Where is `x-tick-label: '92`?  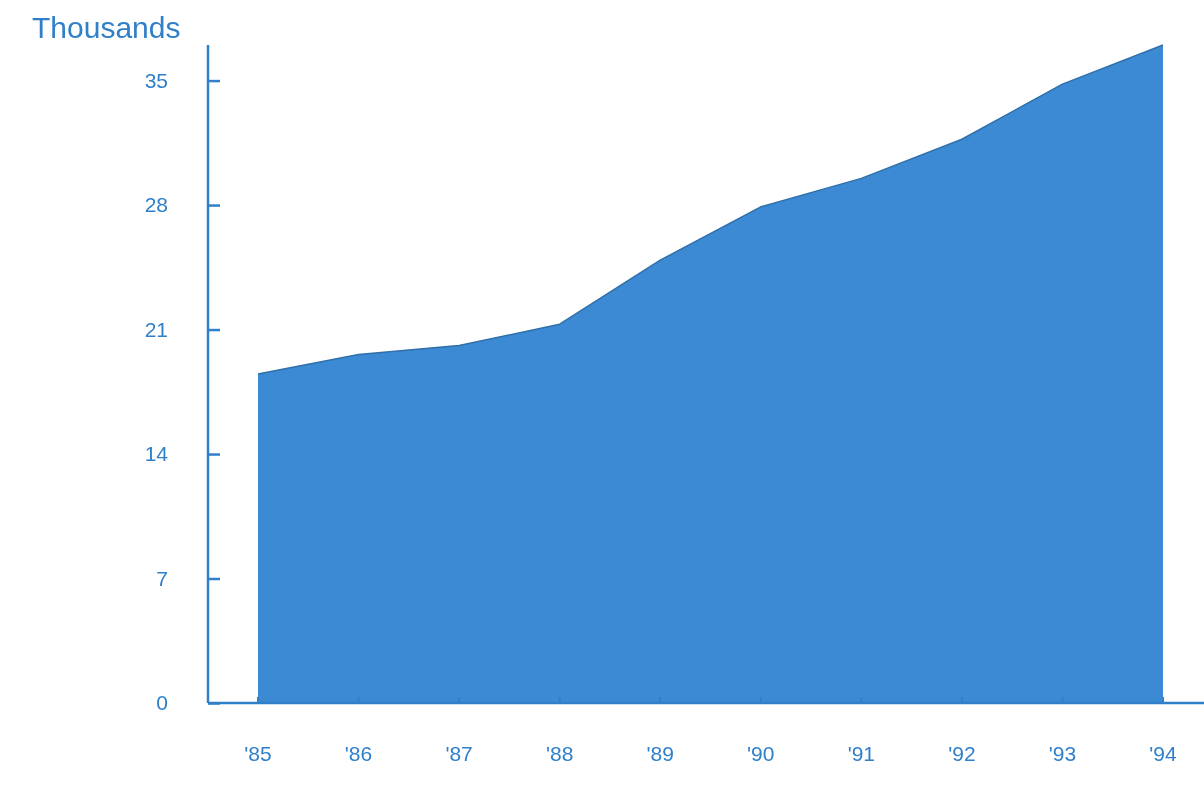
x-tick-label: '92 is located at coordinates (962, 753).